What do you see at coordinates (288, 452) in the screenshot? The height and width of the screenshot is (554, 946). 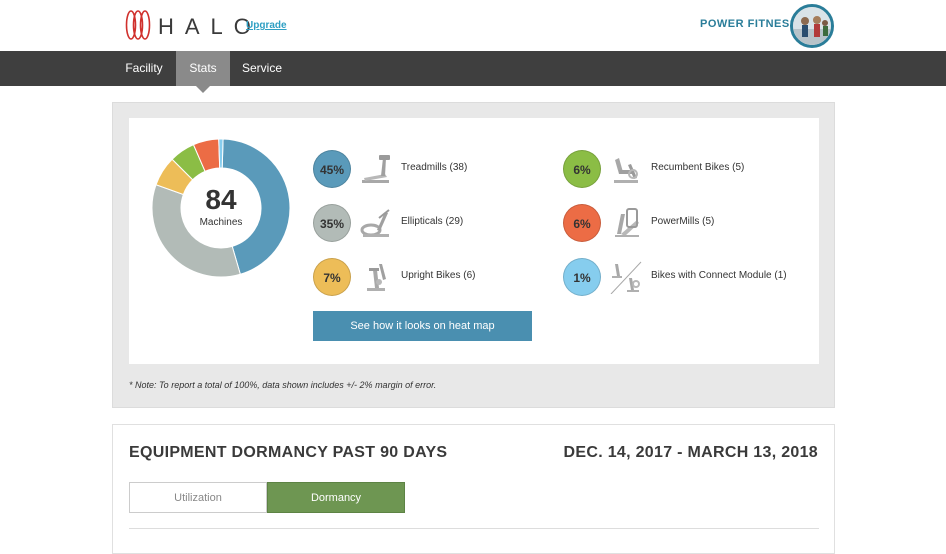 I see `section-title: EQUIPMENT DORMANCY PAST 90 DAYS` at bounding box center [288, 452].